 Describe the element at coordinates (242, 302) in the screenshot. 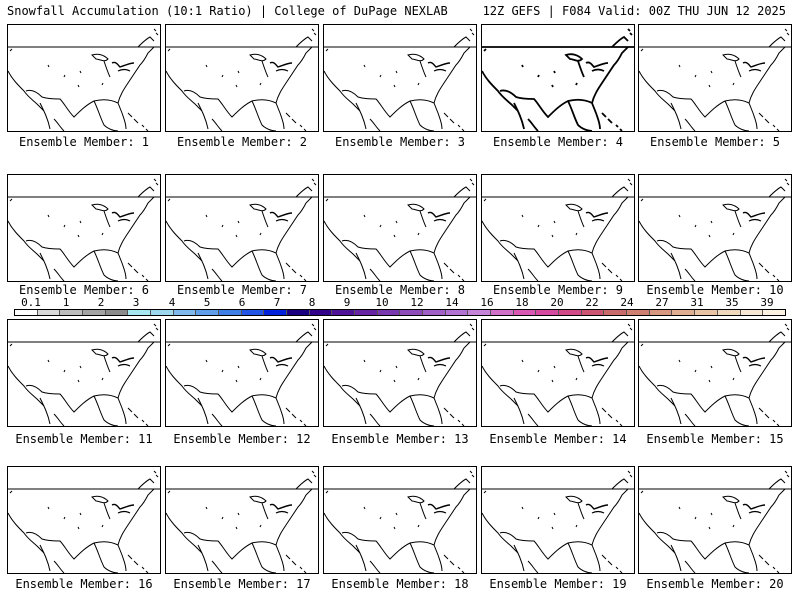

I see `colorbar-tick-label: 6` at that location.